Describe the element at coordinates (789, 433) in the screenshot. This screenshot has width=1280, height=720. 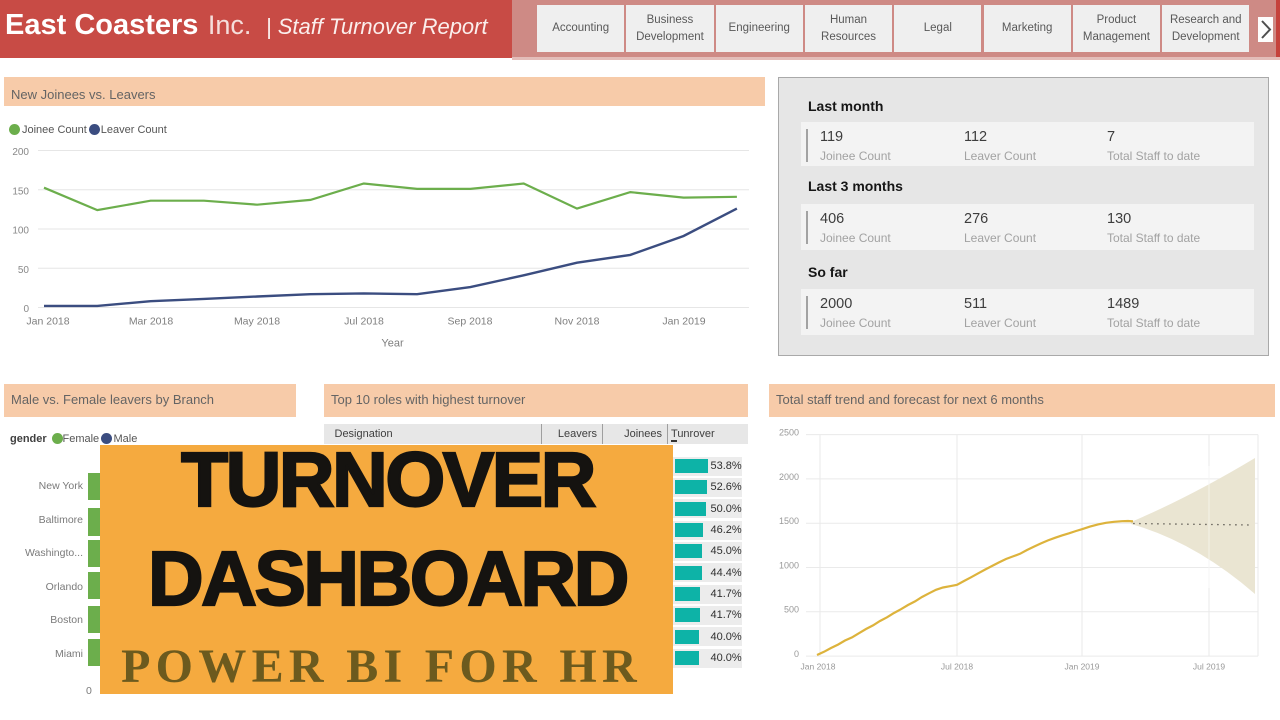
I see `svg-text: 2500` at that location.